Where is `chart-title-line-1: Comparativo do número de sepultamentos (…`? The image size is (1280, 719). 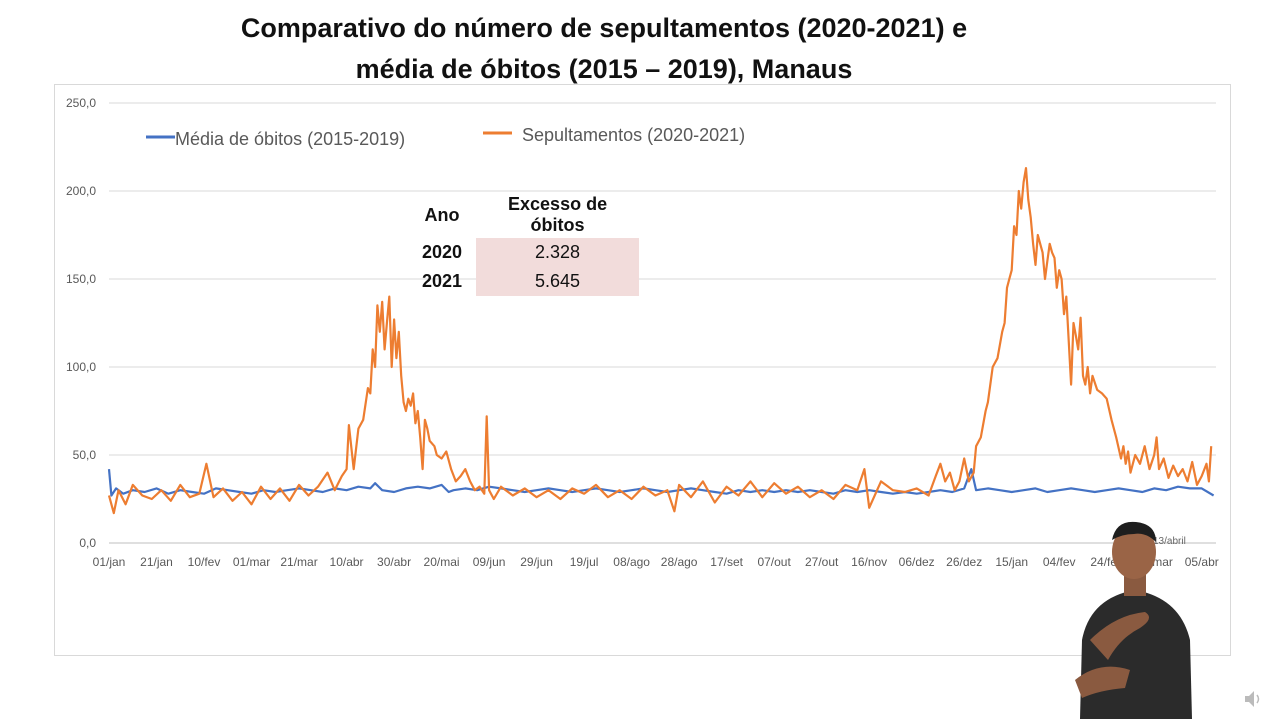
chart-title-line-1: Comparativo do número de sepultamentos (… is located at coordinates (604, 28).